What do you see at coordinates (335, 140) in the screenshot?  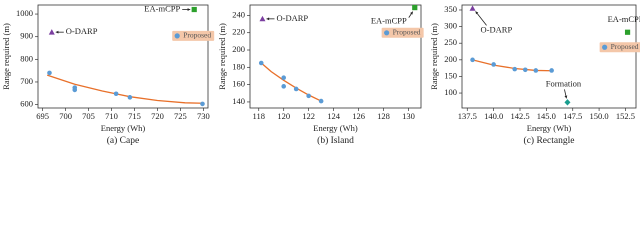 I see `caption: (b) Island` at bounding box center [335, 140].